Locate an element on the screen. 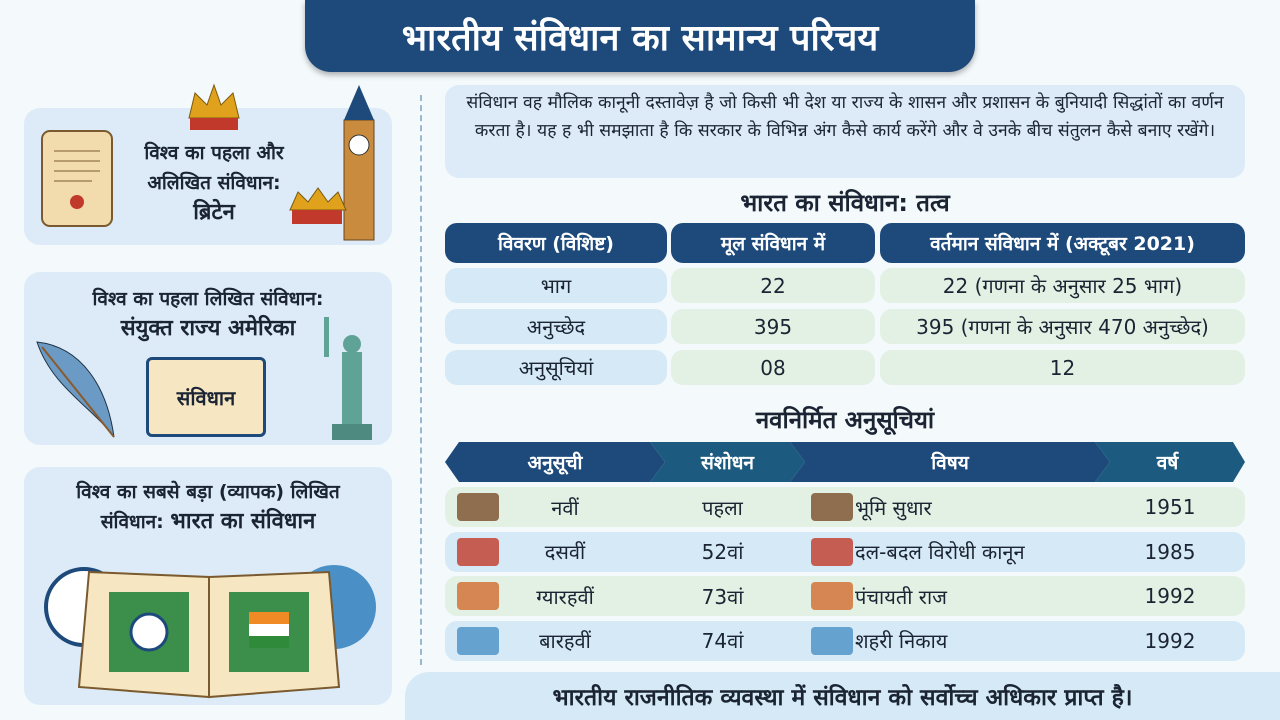 The width and height of the screenshot is (1280, 720). table-cell: 1985 is located at coordinates (1170, 551).